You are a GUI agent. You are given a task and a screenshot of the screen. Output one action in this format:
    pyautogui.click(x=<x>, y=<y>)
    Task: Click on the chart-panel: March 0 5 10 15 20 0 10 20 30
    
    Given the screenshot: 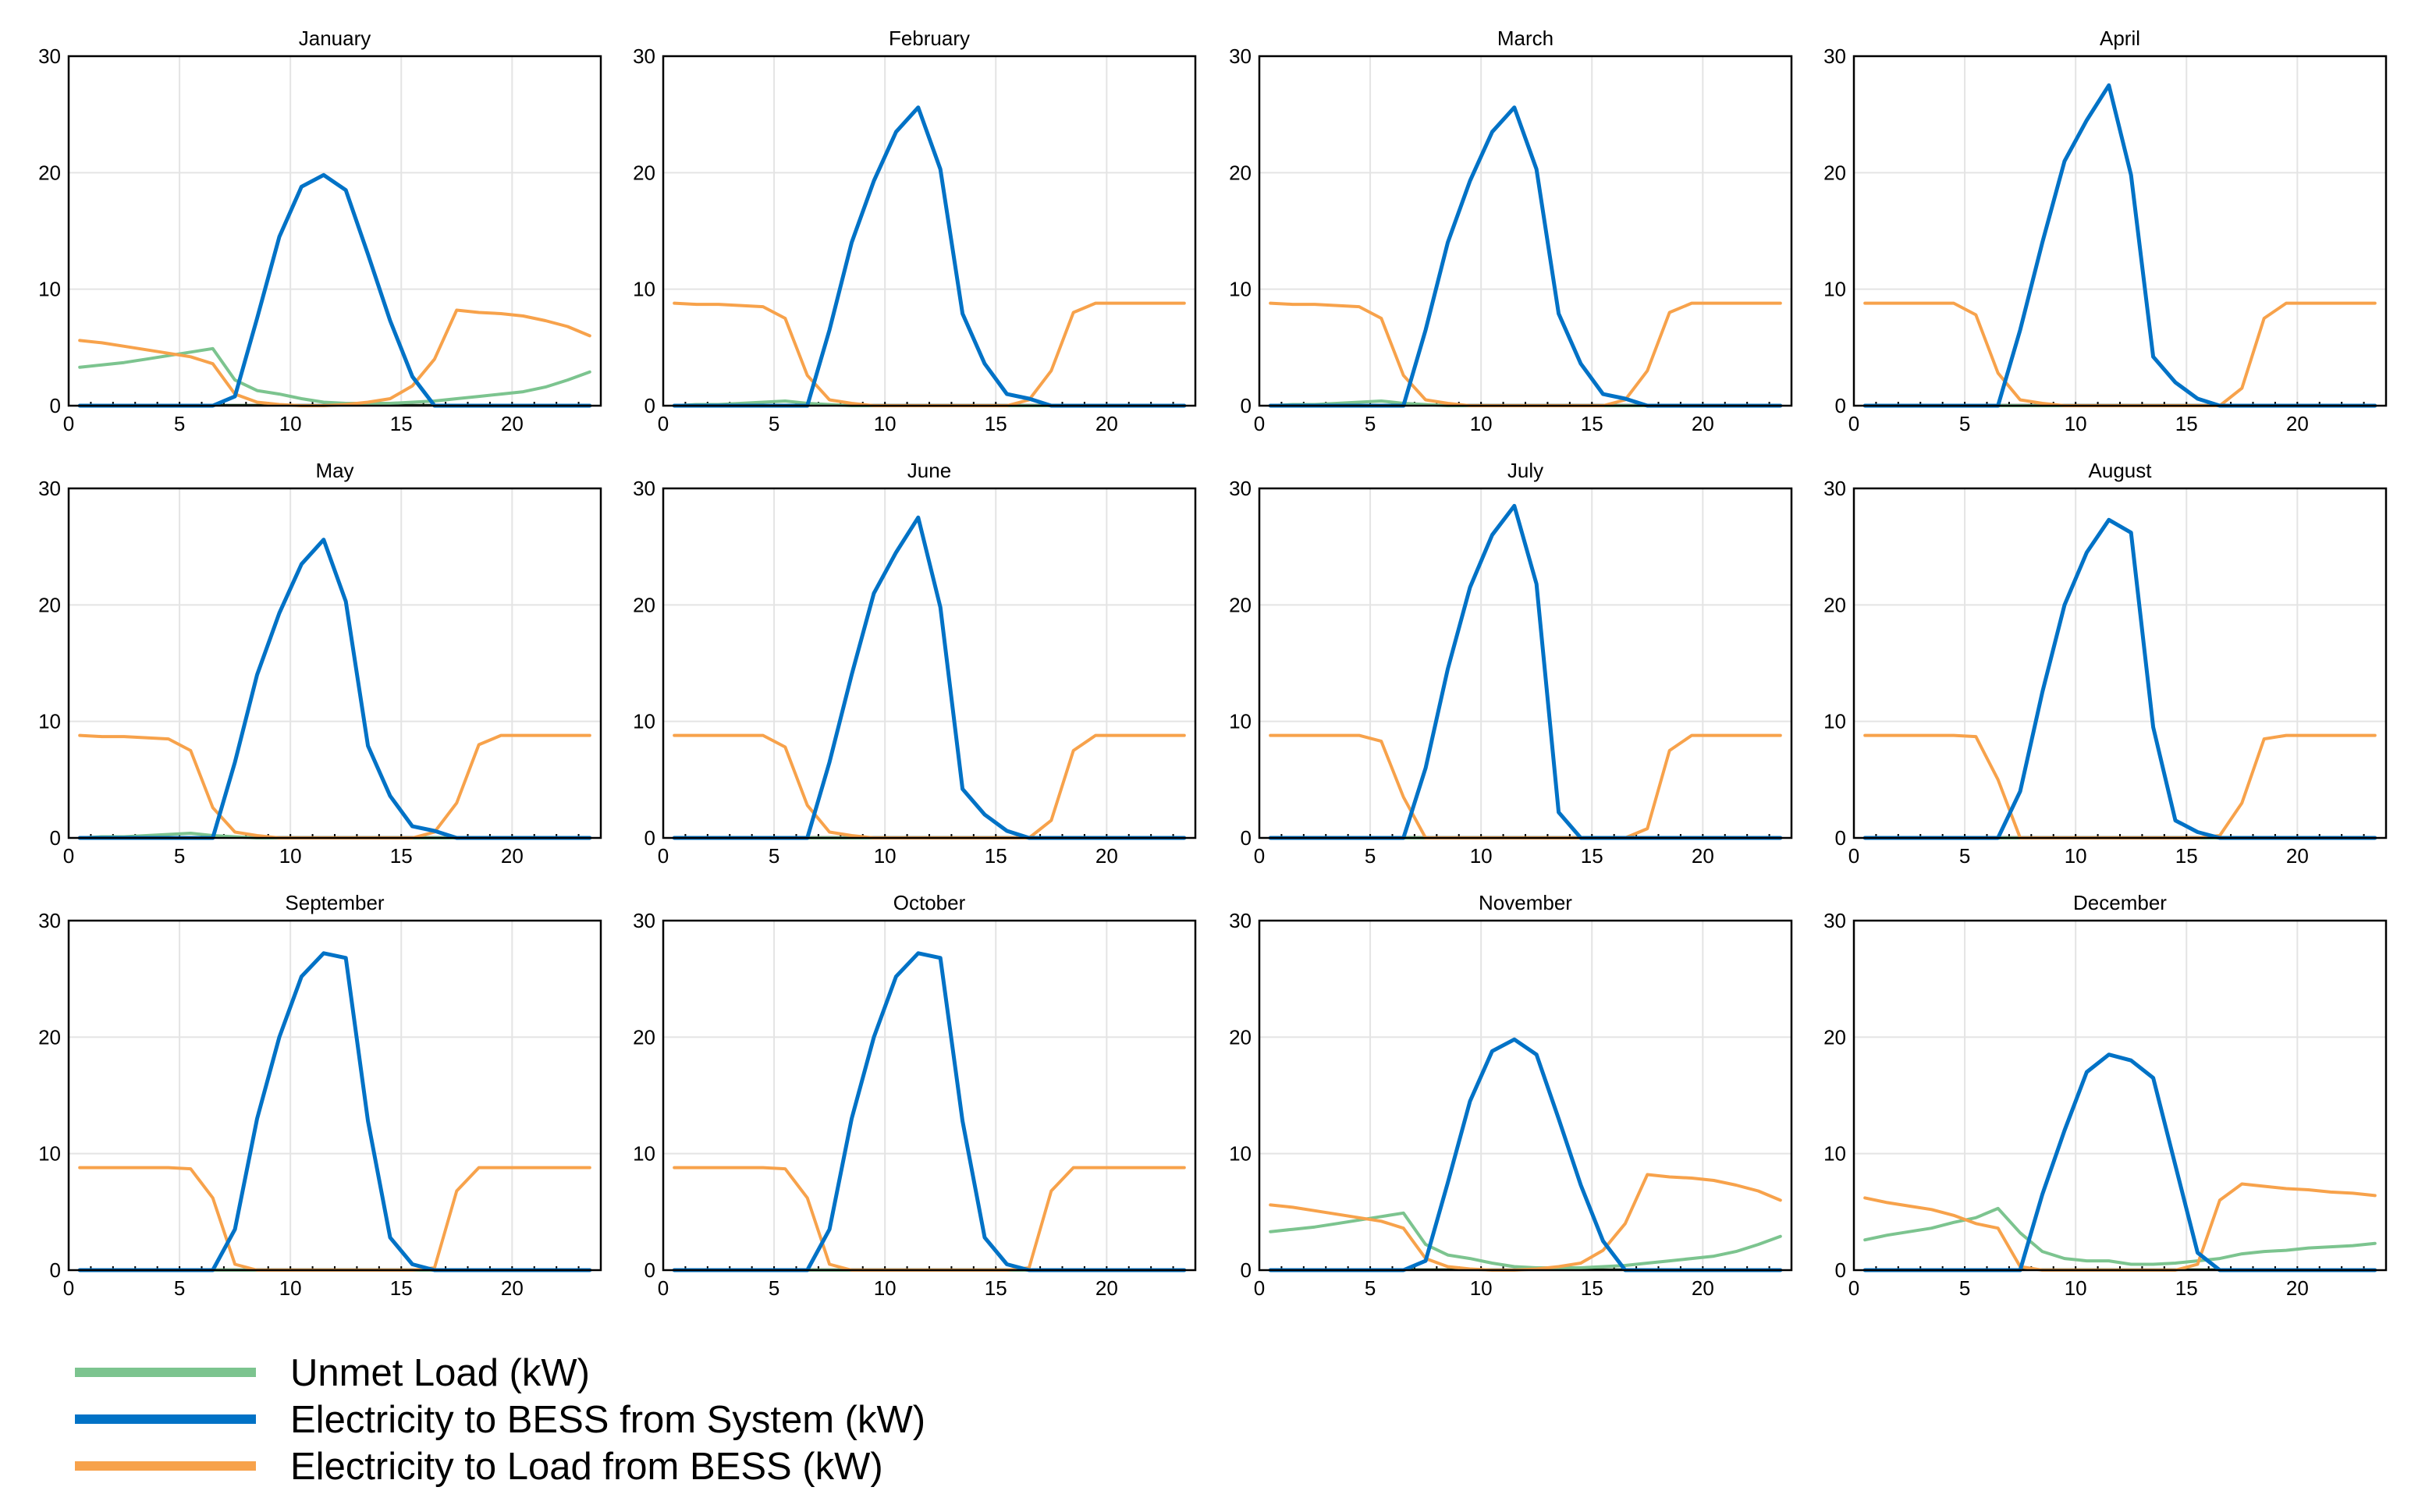 What is the action you would take?
    pyautogui.click(x=1511, y=231)
    